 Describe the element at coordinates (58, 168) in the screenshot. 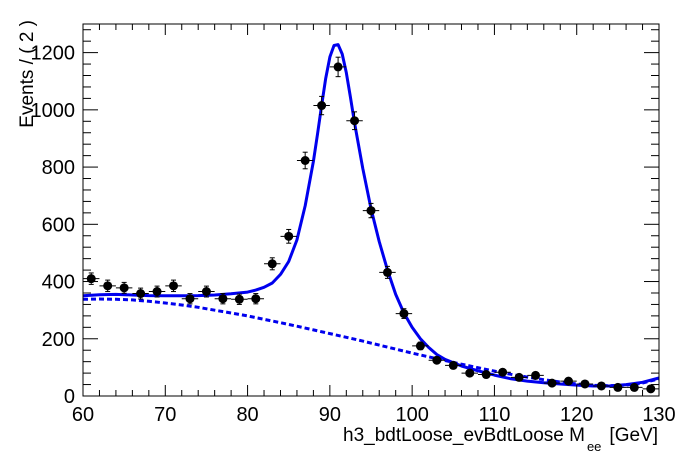

I see `y-tick-label: 800` at that location.